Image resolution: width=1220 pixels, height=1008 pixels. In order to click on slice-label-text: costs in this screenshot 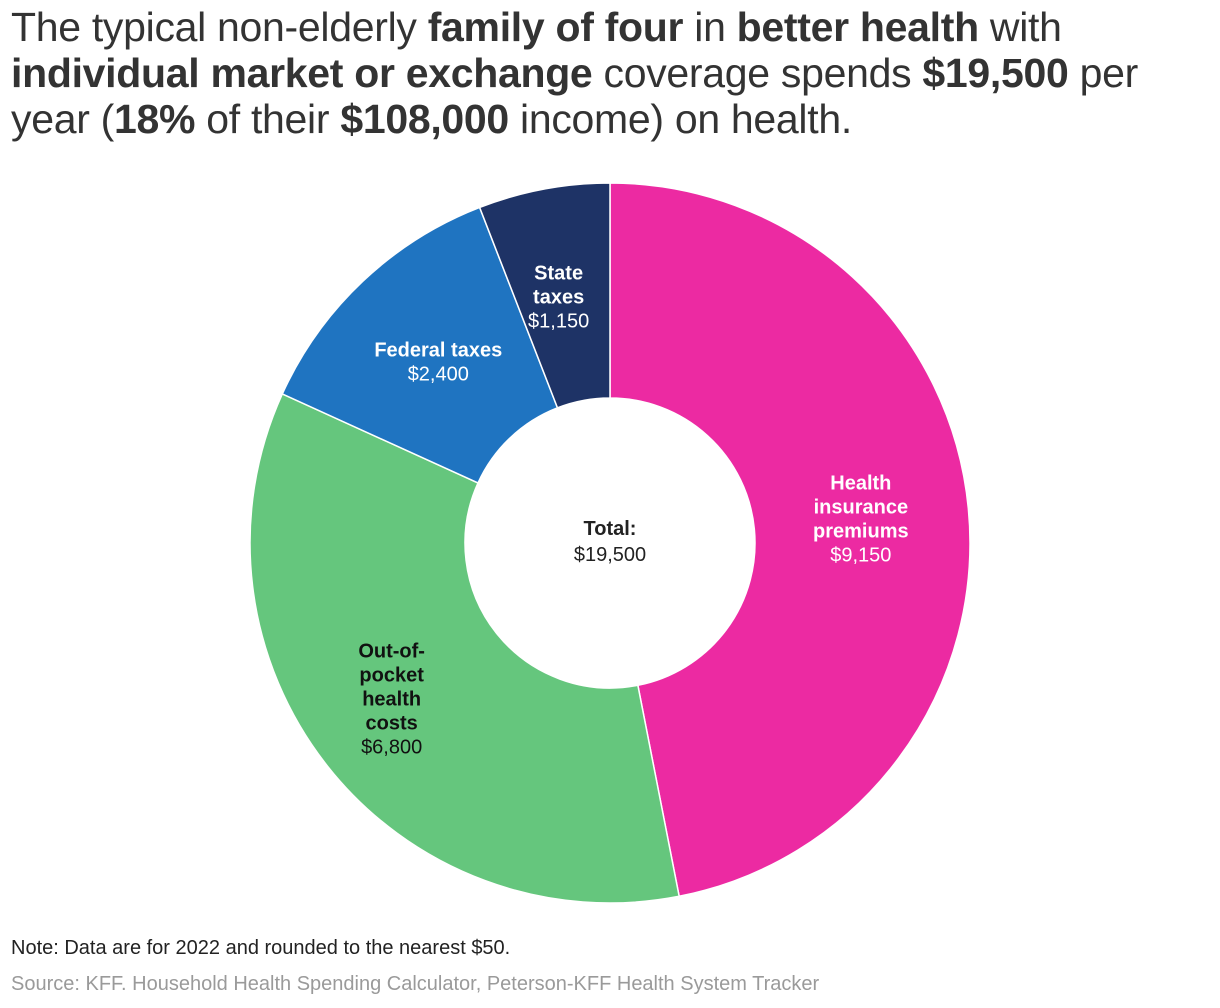, I will do `click(392, 723)`.